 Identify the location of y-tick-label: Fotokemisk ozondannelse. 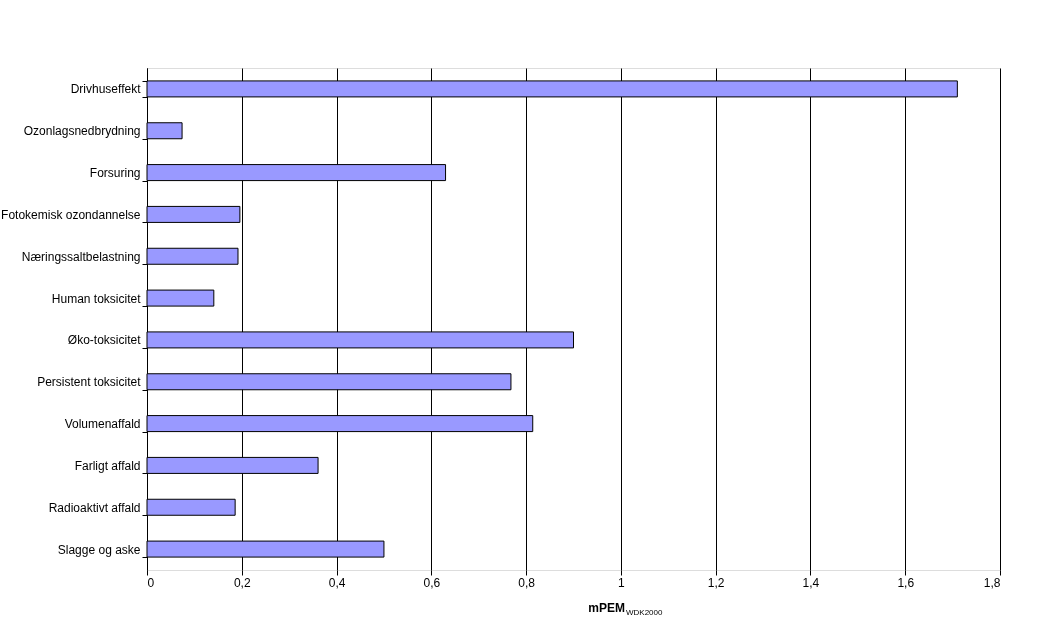
(71, 214).